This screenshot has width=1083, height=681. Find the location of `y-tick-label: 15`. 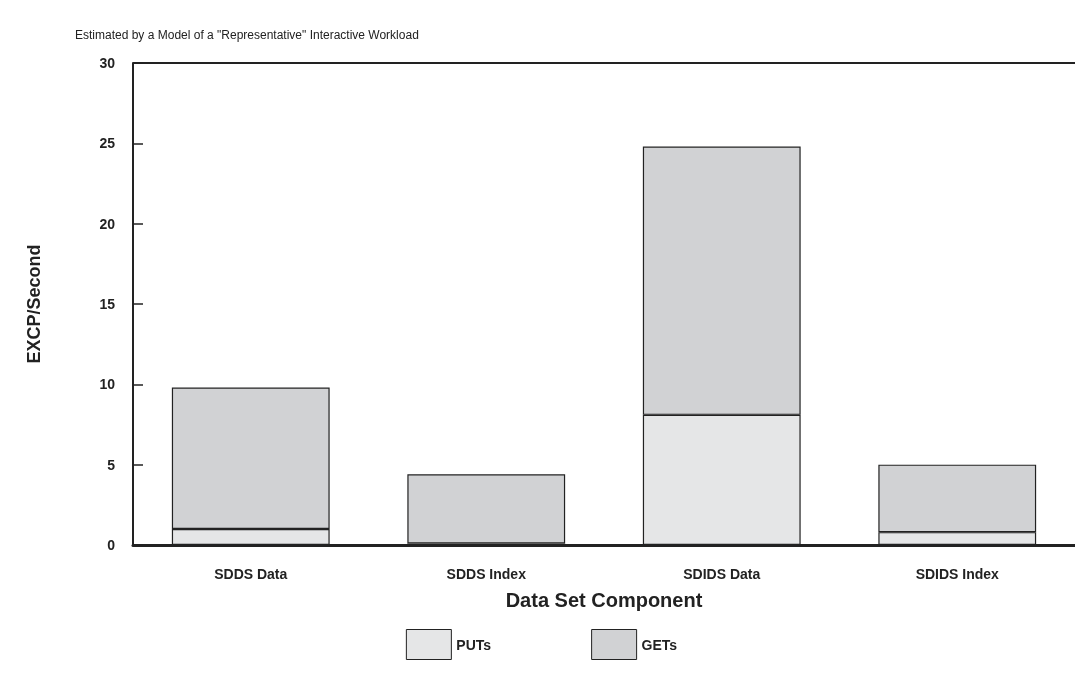

y-tick-label: 15 is located at coordinates (107, 304).